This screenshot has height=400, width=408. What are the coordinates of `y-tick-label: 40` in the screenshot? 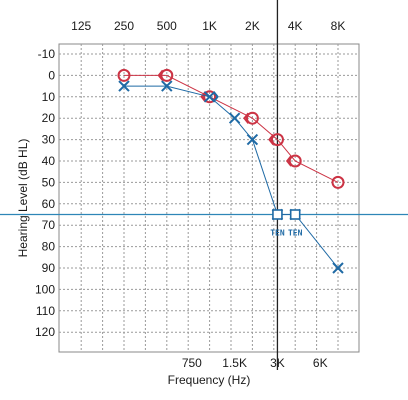 It's located at (49, 161).